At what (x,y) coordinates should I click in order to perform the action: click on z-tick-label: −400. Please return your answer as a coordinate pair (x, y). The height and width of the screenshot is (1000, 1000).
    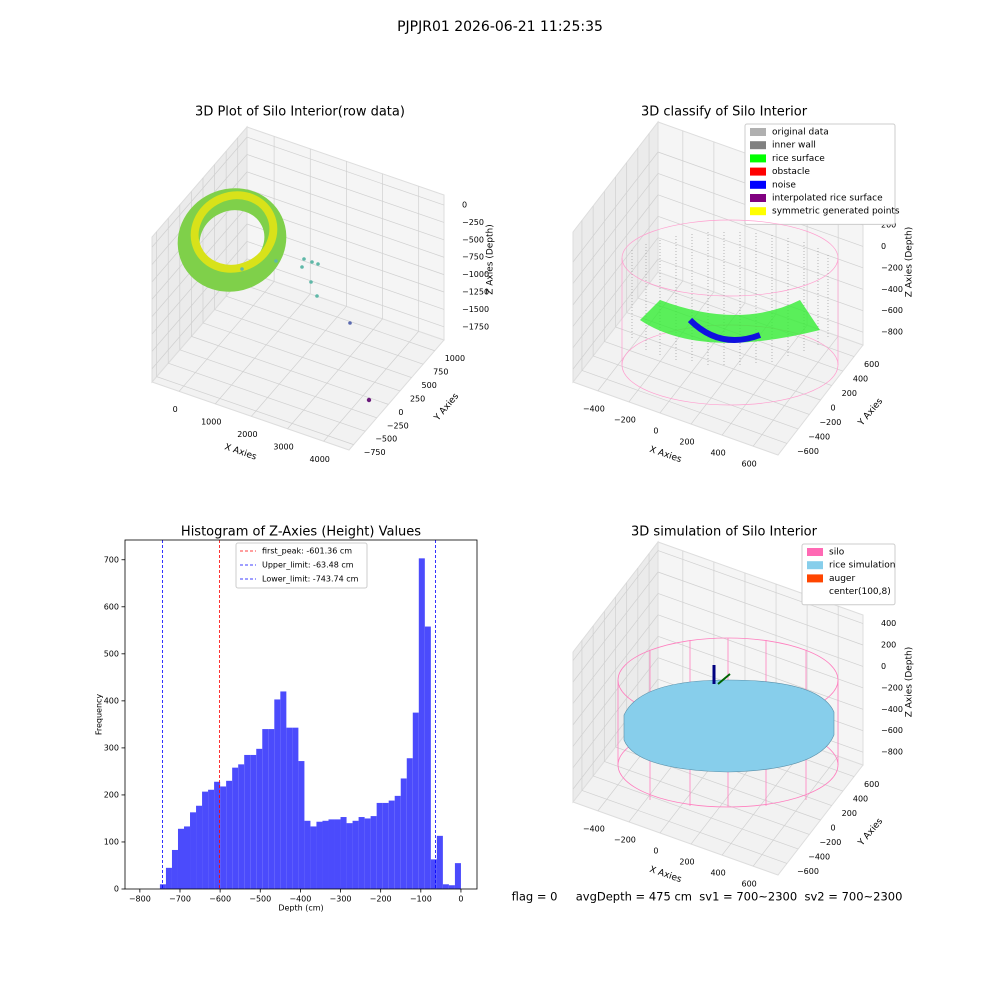
    Looking at the image, I should click on (892, 289).